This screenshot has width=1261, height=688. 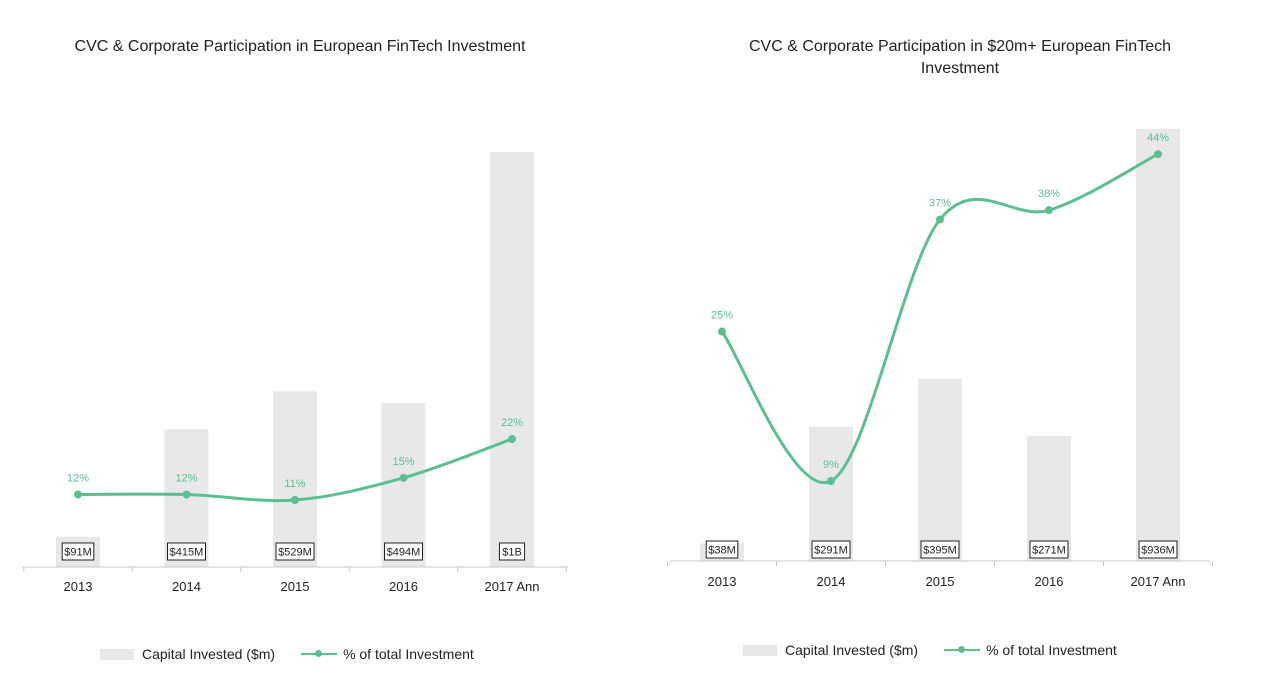 I want to click on bar-value-label: $291M, so click(x=831, y=551).